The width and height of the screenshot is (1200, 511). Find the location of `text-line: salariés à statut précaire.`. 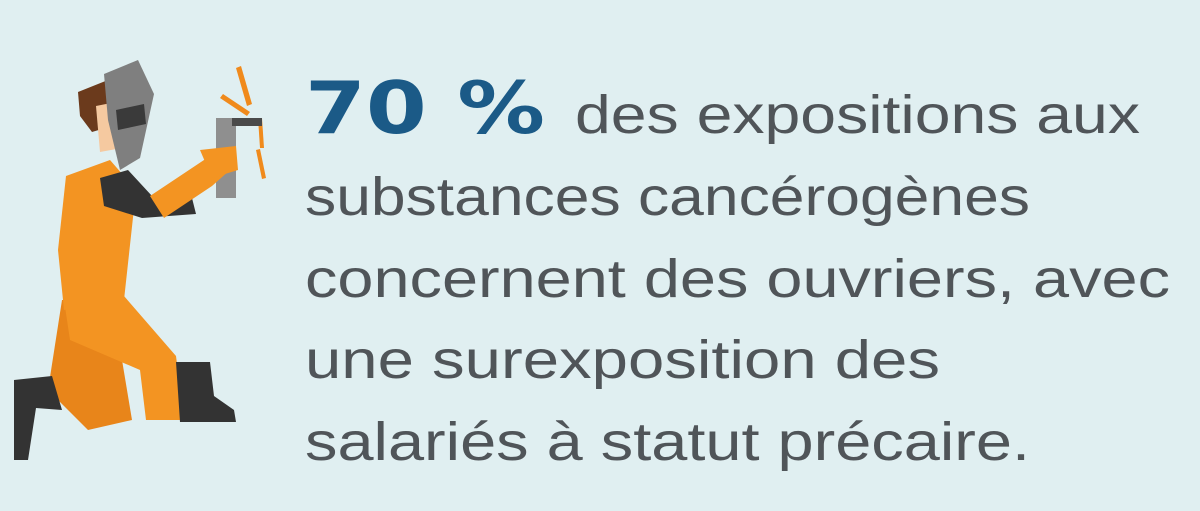

text-line: salariés à statut précaire. is located at coordinates (667, 442).